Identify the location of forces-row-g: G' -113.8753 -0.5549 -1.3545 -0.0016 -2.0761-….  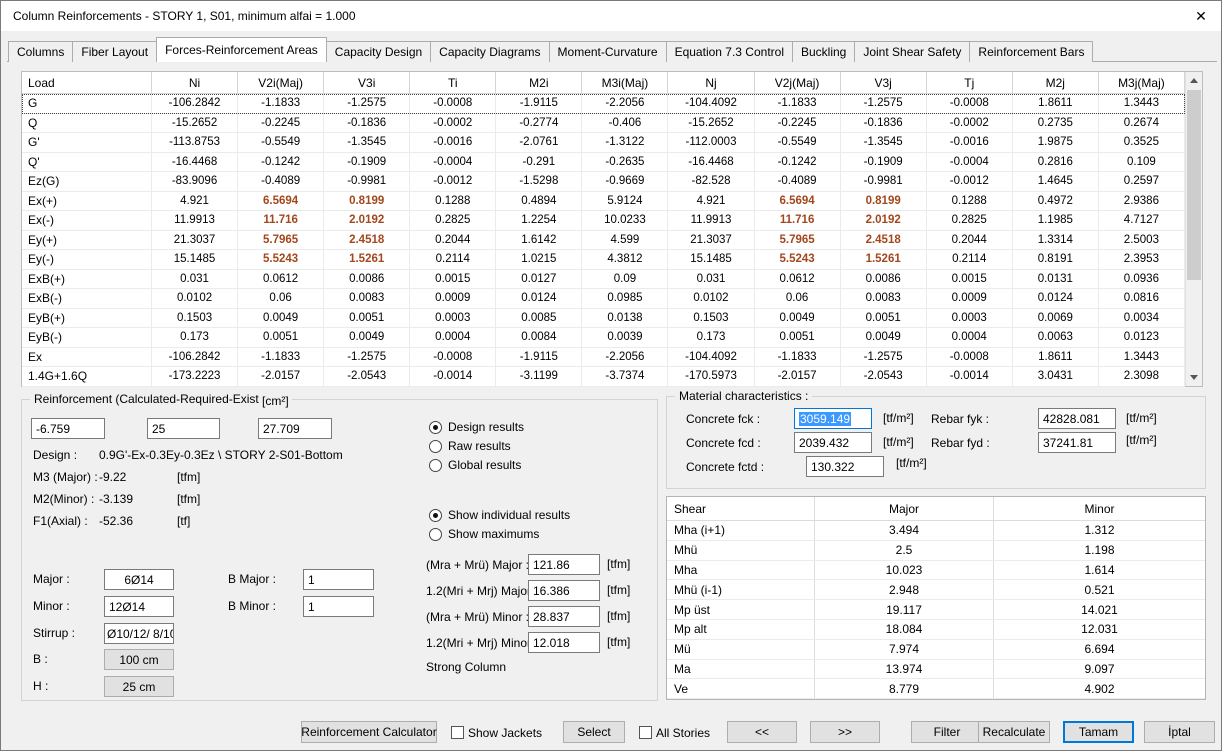
(603, 143).